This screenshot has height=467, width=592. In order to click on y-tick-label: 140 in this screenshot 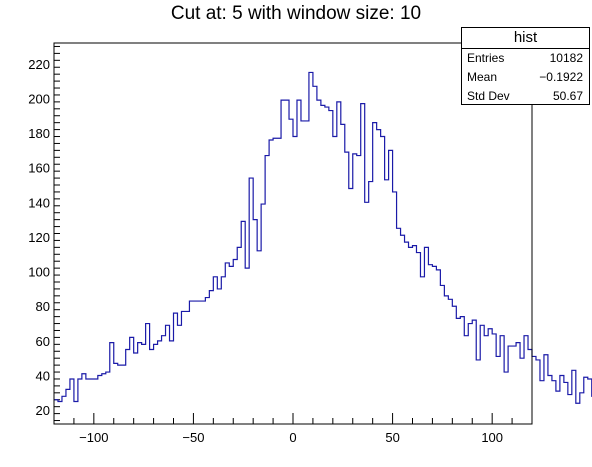, I will do `click(39, 202)`.